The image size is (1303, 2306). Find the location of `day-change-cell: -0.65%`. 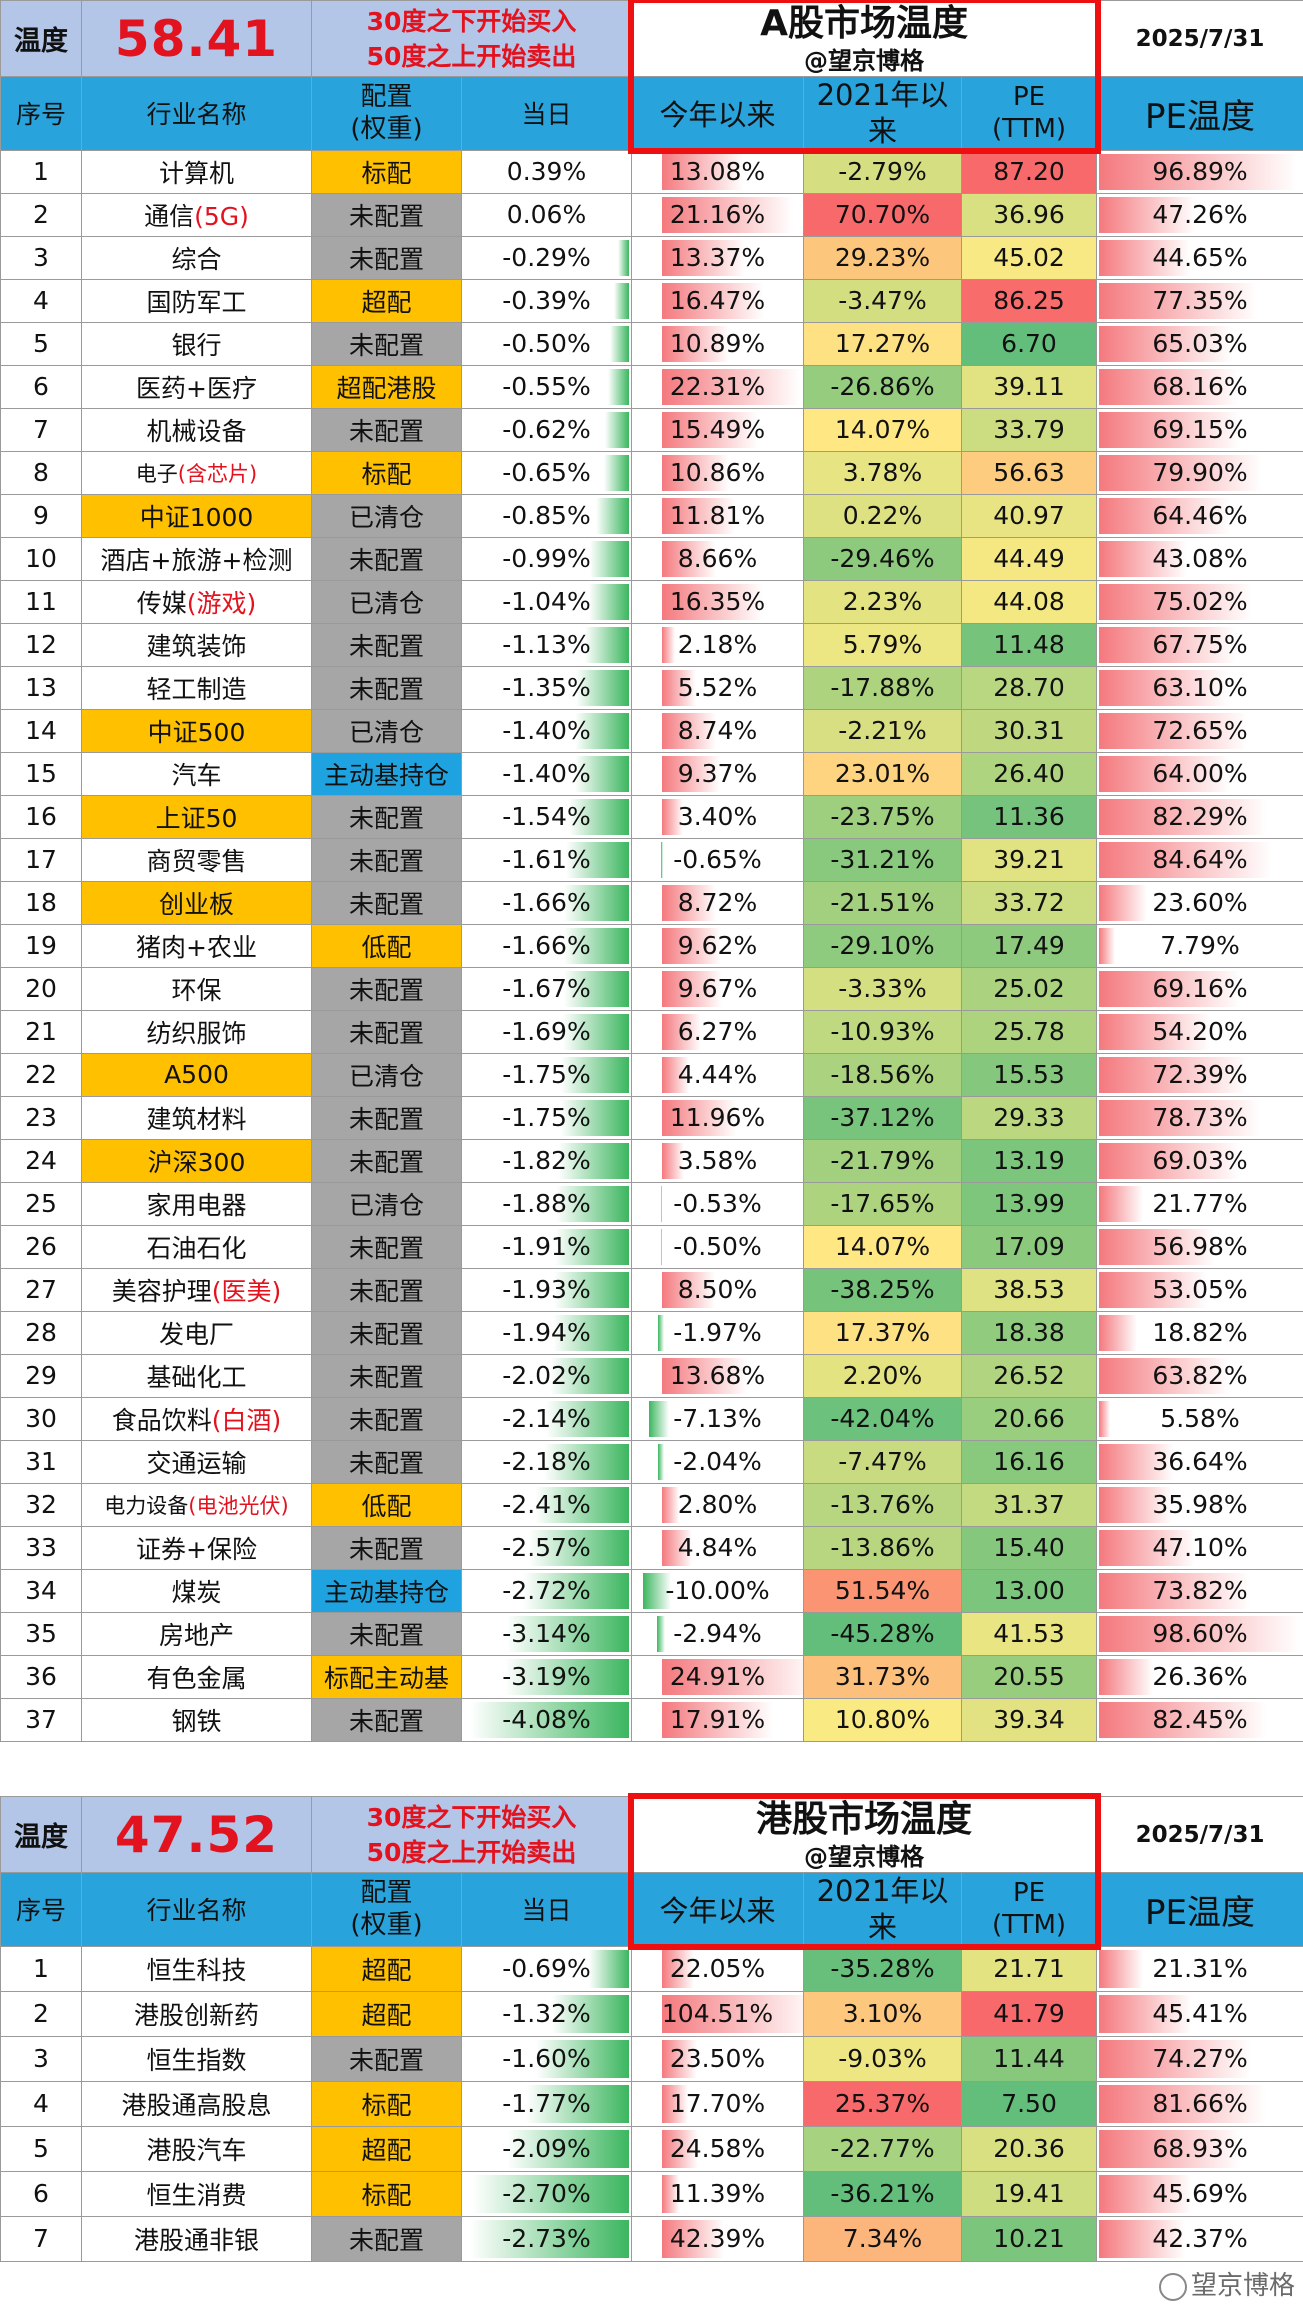

day-change-cell: -0.65% is located at coordinates (546, 472).